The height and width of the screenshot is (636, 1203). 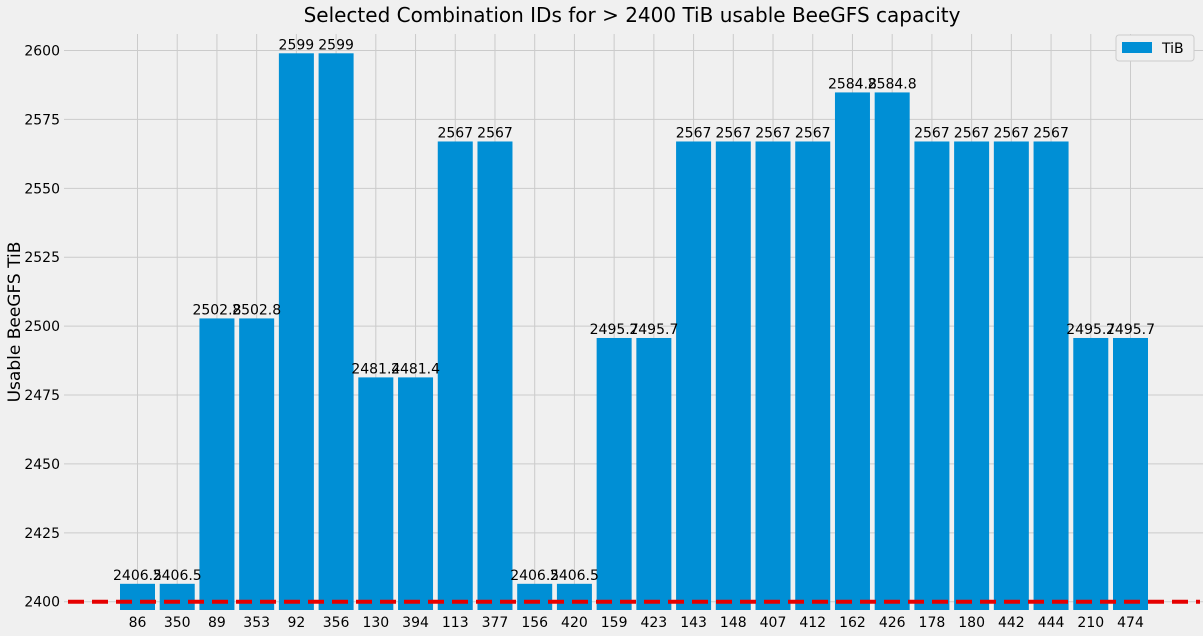 What do you see at coordinates (177, 623) in the screenshot?
I see `x-tick-label: 350` at bounding box center [177, 623].